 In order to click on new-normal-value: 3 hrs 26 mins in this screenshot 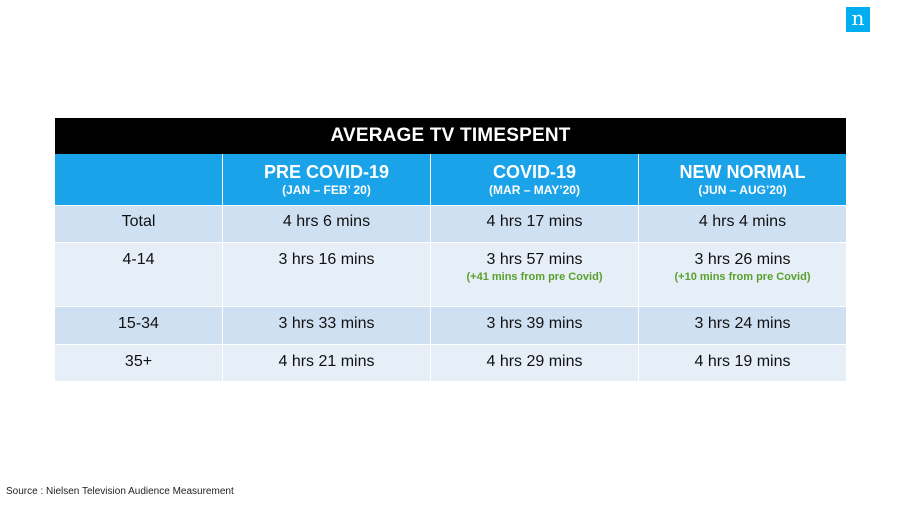, I will do `click(742, 259)`.